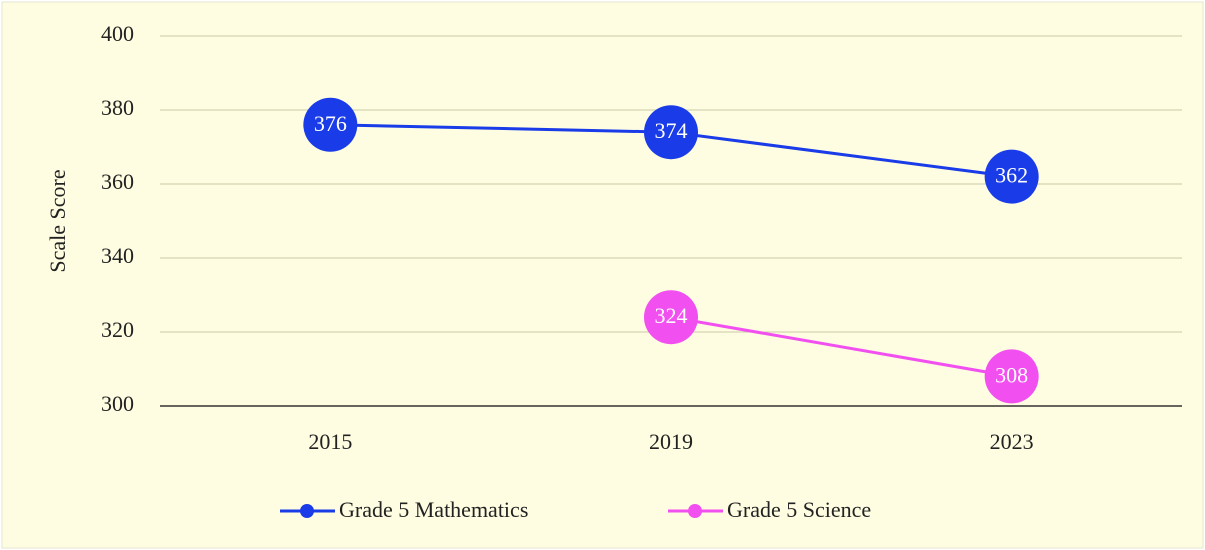  Describe the element at coordinates (117, 33) in the screenshot. I see `y-tick-label: 400` at that location.